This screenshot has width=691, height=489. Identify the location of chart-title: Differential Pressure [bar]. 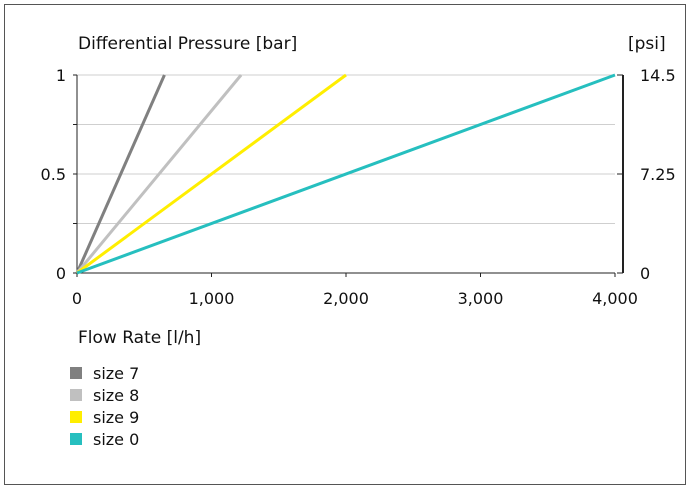
(187, 44).